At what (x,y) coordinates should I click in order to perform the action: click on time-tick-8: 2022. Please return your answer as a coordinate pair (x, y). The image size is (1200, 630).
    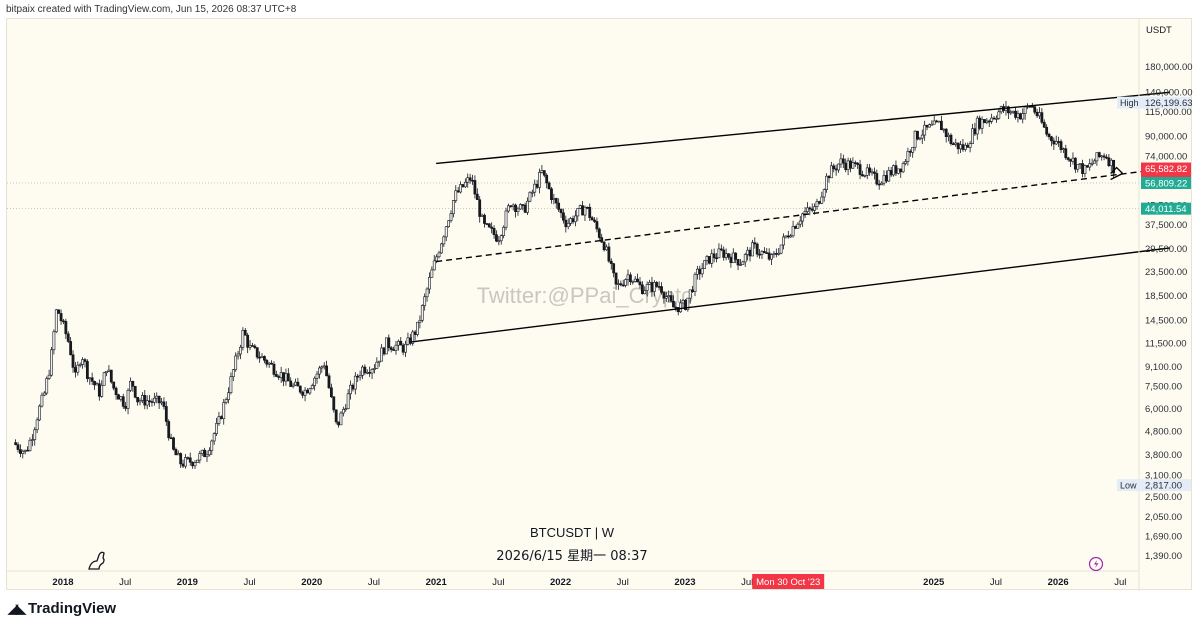
    Looking at the image, I should click on (560, 582).